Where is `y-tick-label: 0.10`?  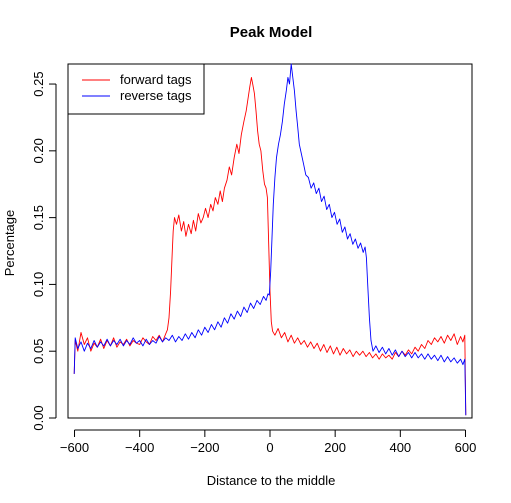
y-tick-label: 0.10 is located at coordinates (38, 284).